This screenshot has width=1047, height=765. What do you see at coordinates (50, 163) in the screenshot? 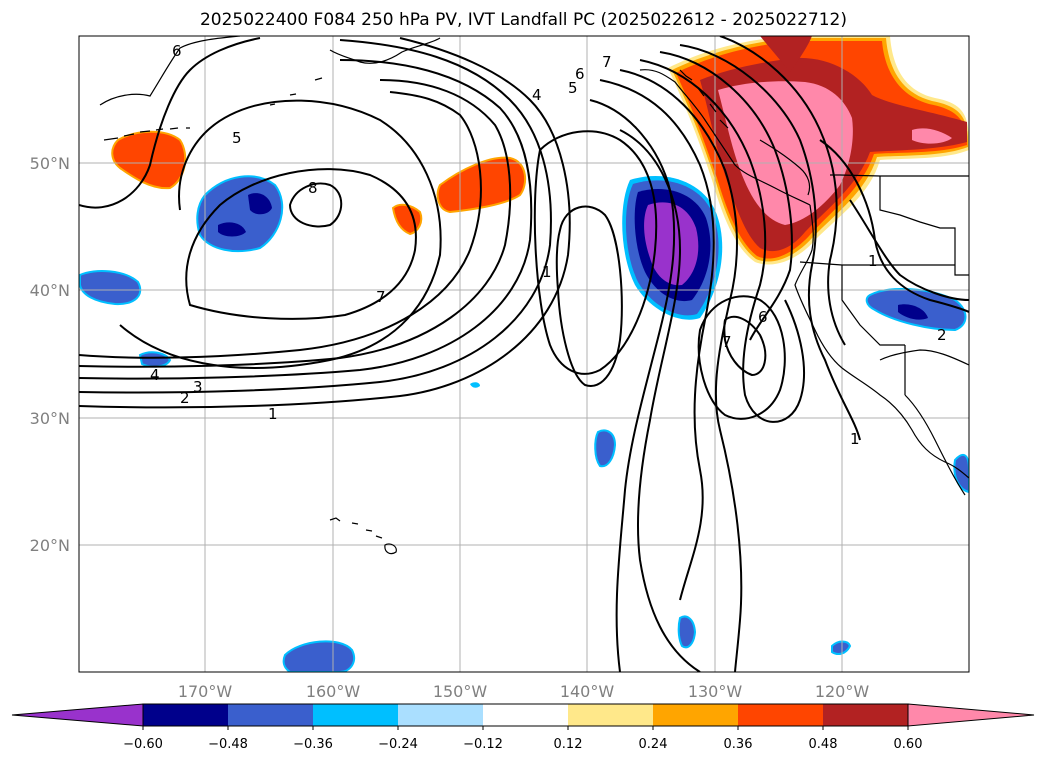
I see `lat-tick-label: 50°N` at bounding box center [50, 163].